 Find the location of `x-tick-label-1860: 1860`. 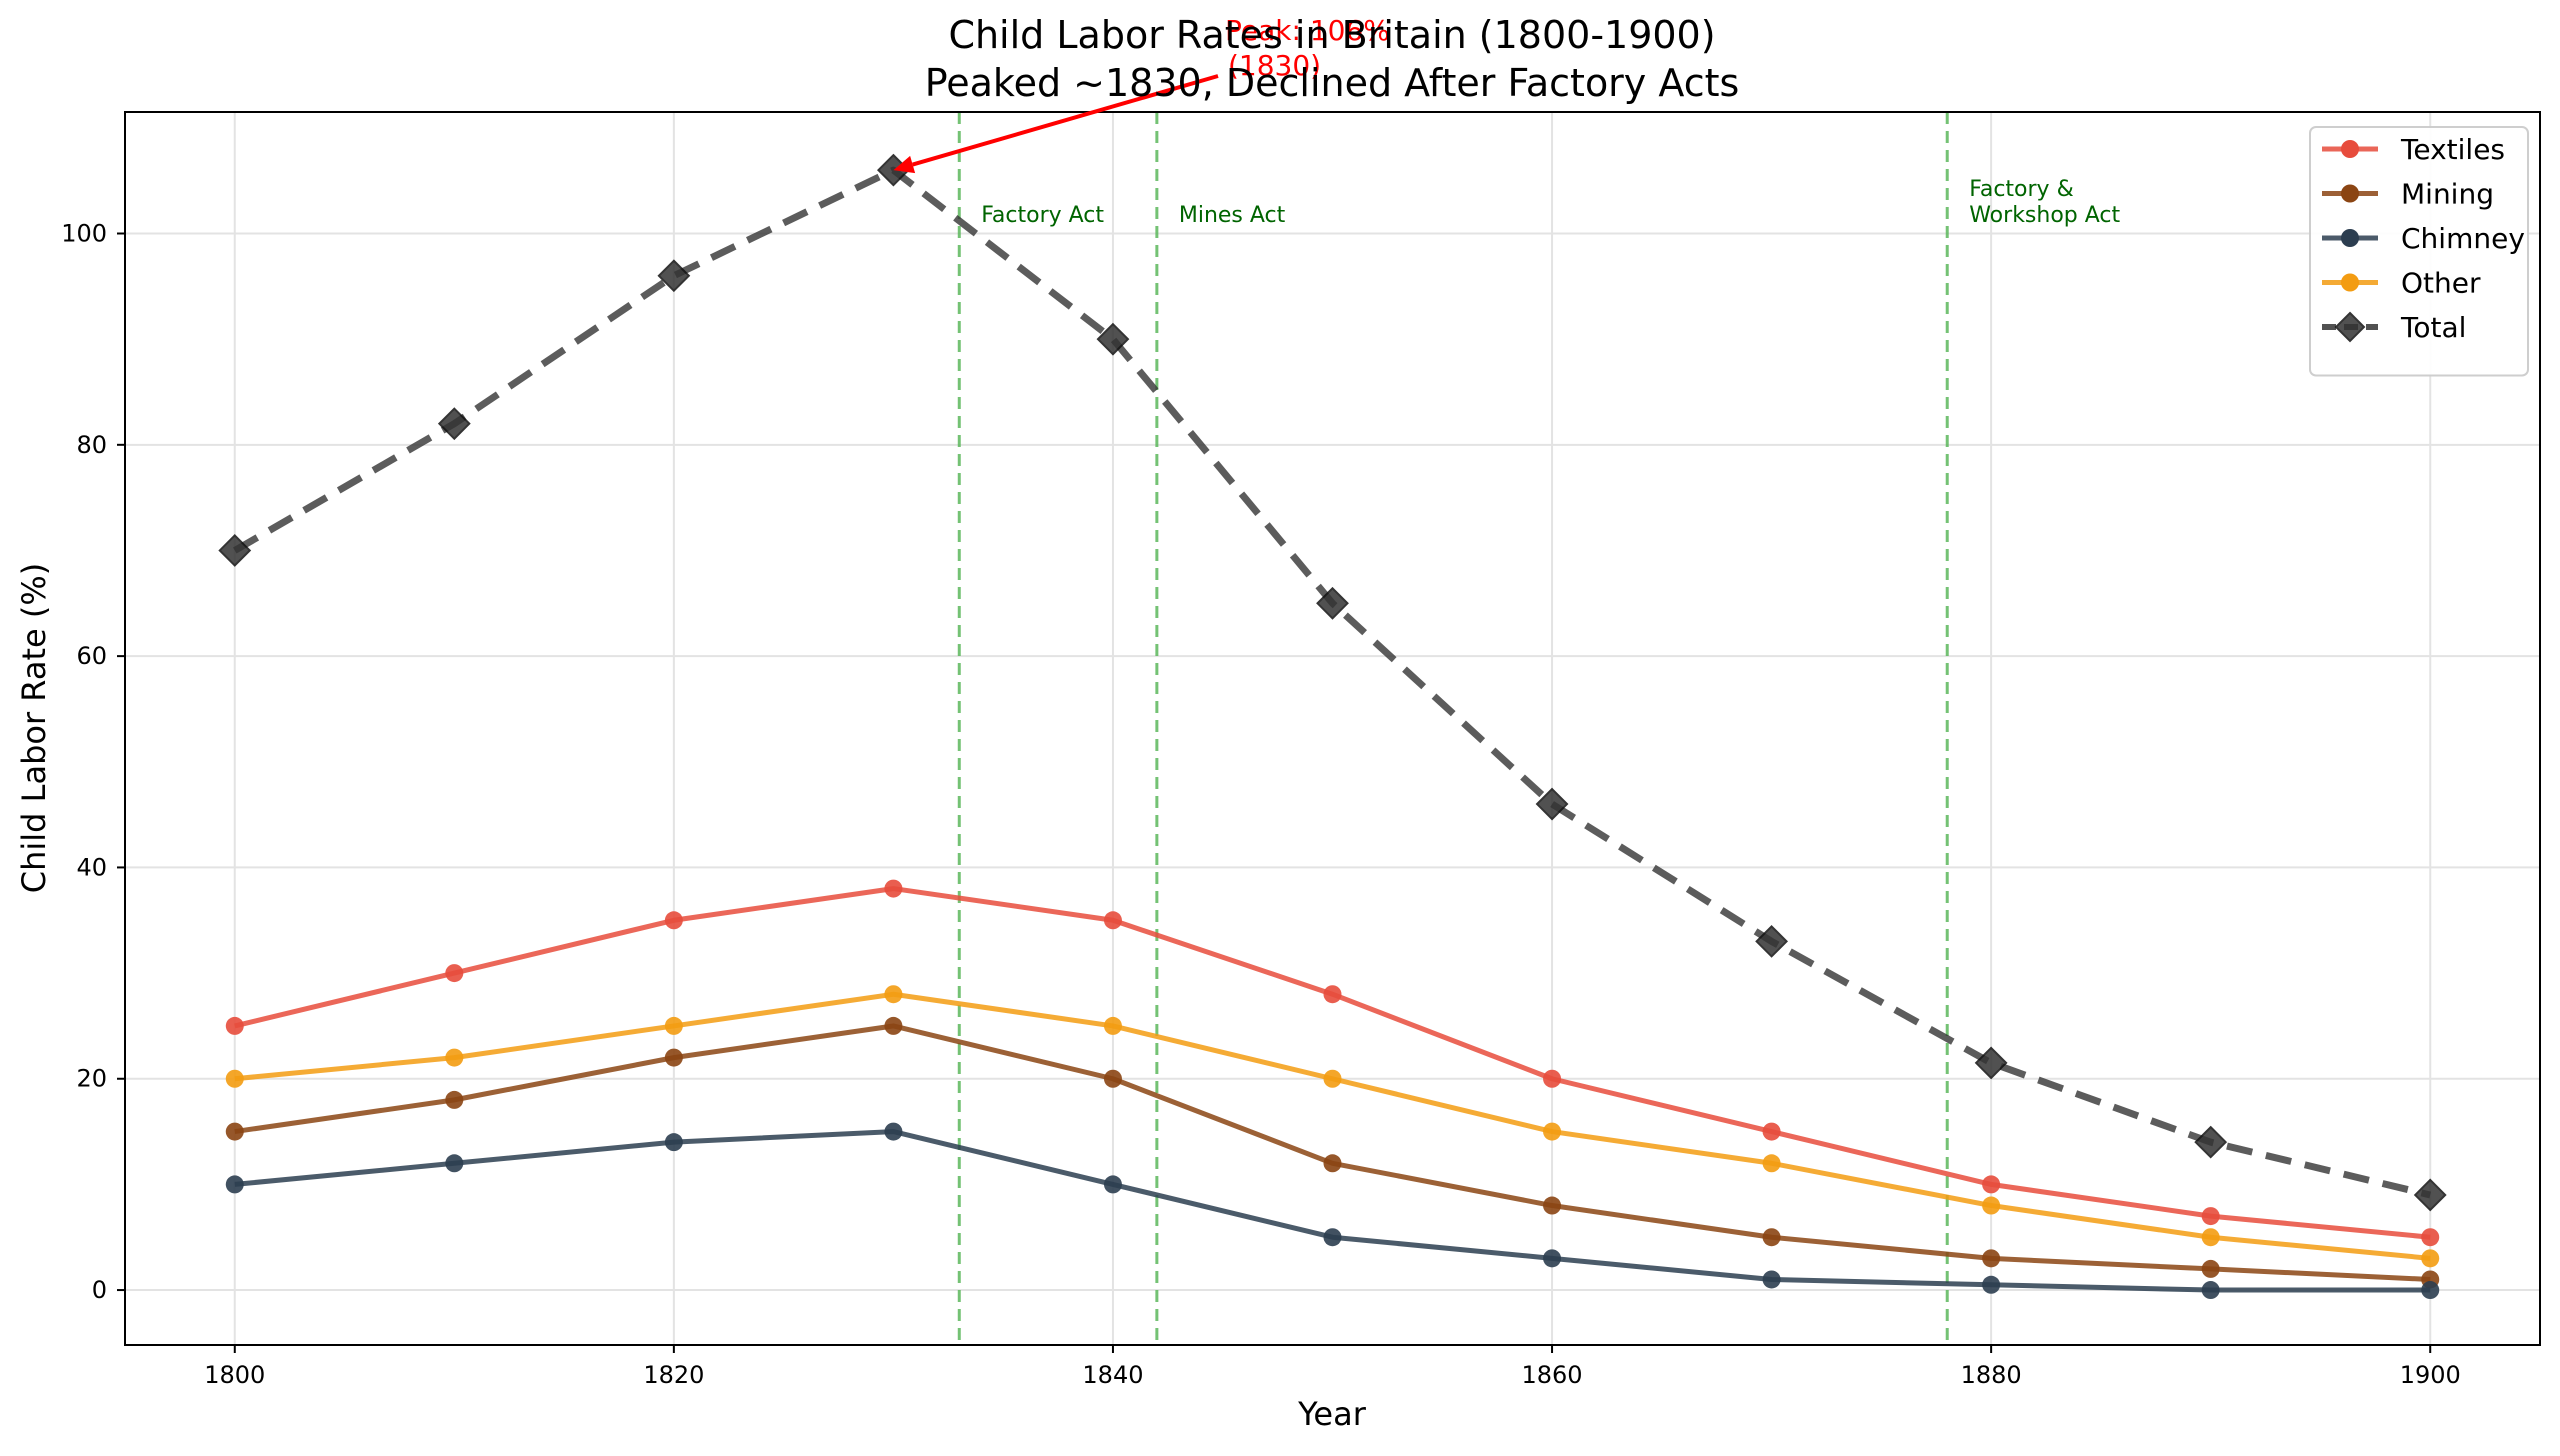

x-tick-label-1860: 1860 is located at coordinates (1552, 1375).